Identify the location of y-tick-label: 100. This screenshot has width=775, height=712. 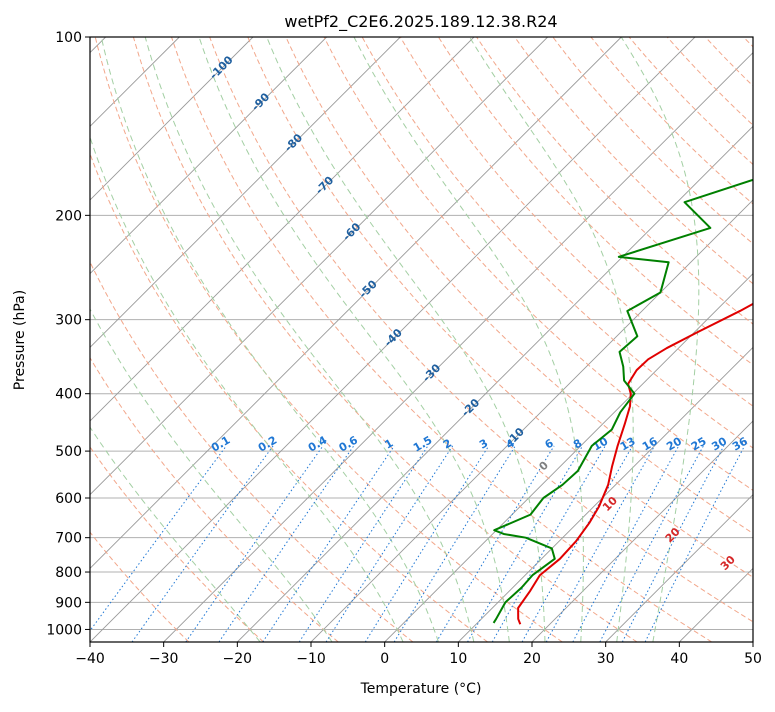
(68, 38).